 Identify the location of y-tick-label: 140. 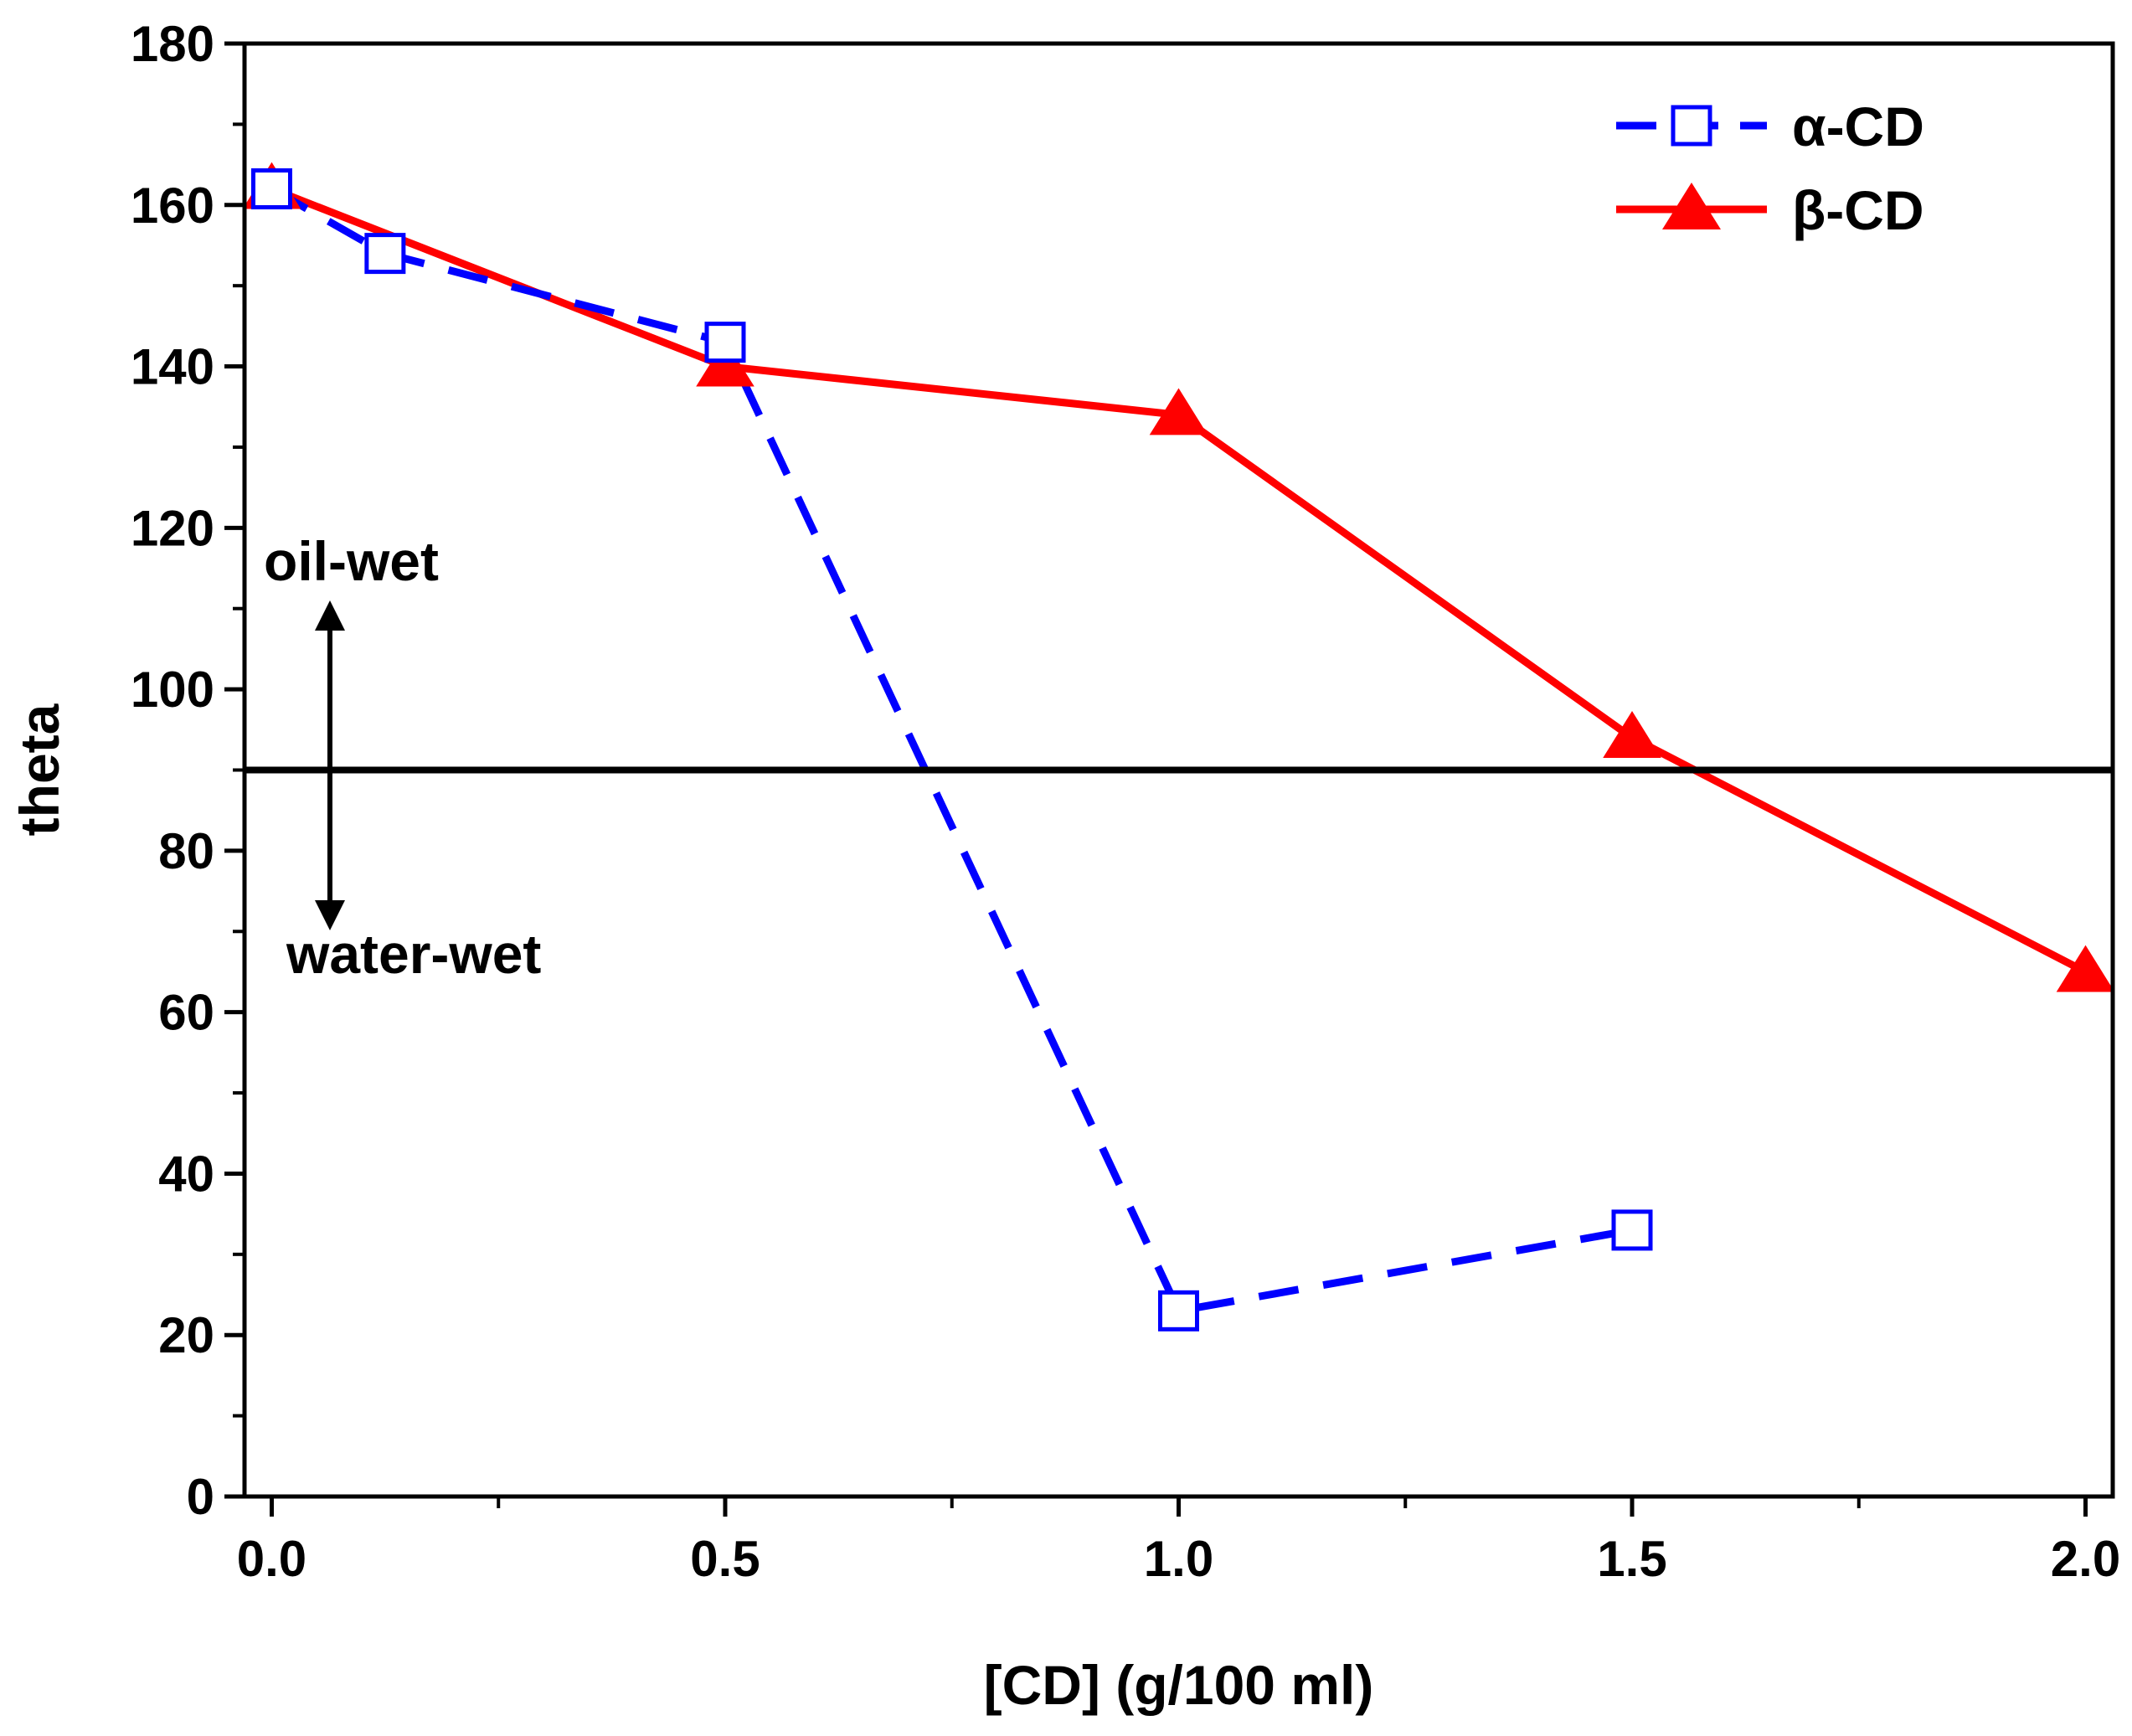
(173, 367).